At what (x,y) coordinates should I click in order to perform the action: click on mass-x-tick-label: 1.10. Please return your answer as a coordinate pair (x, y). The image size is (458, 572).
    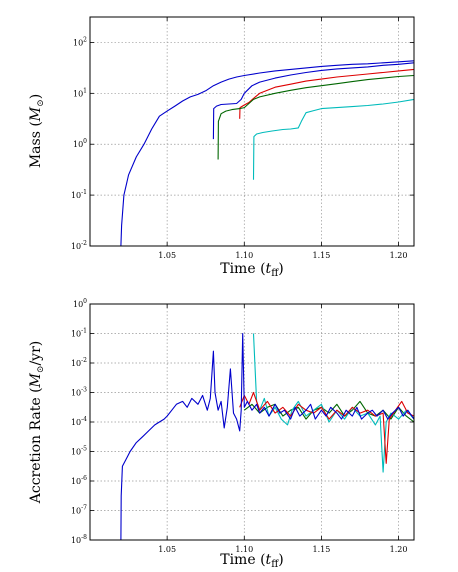
    Looking at the image, I should click on (244, 255).